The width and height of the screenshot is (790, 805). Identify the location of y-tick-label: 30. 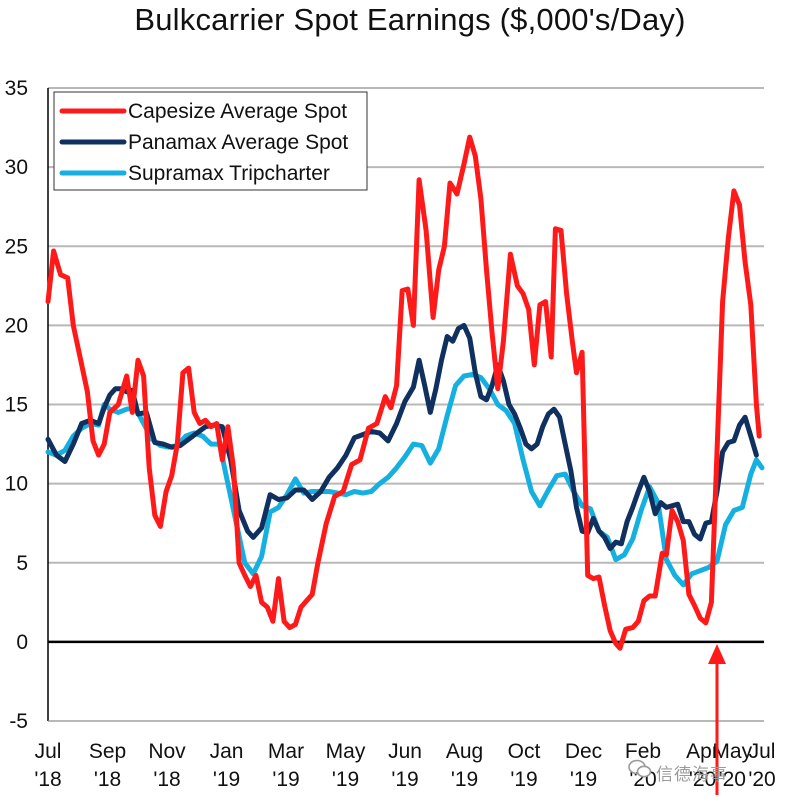
(16, 167).